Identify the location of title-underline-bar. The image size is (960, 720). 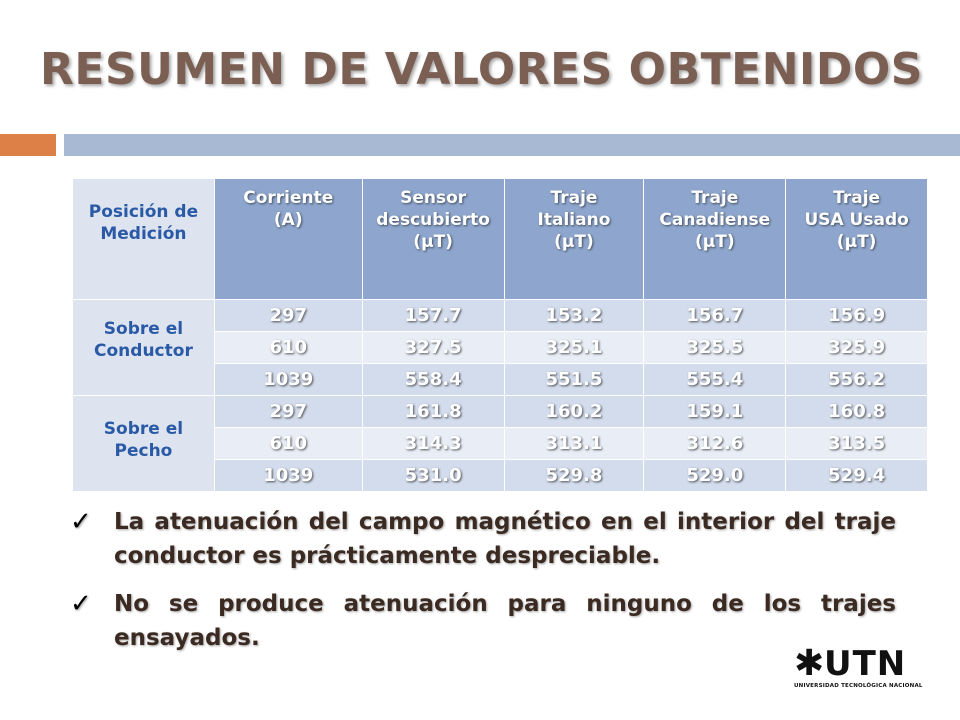
(512, 145).